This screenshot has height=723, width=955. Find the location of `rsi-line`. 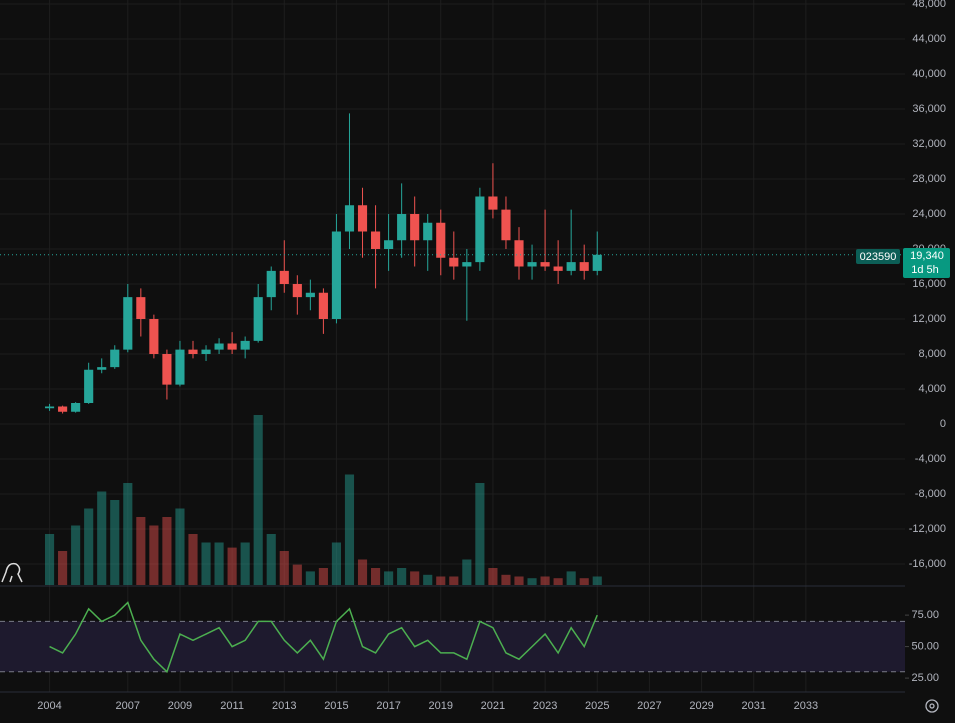

rsi-line is located at coordinates (323, 637).